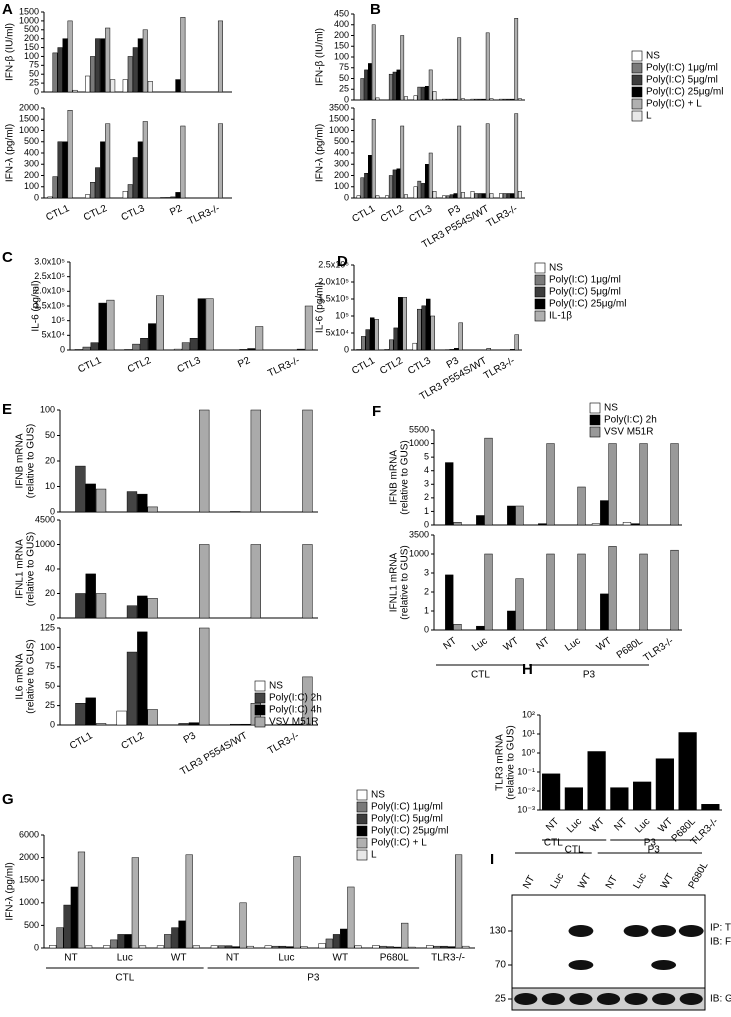 The width and height of the screenshot is (731, 1017). What do you see at coordinates (526, 790) in the screenshot?
I see `y-tick-label: 10⁻²` at bounding box center [526, 790].